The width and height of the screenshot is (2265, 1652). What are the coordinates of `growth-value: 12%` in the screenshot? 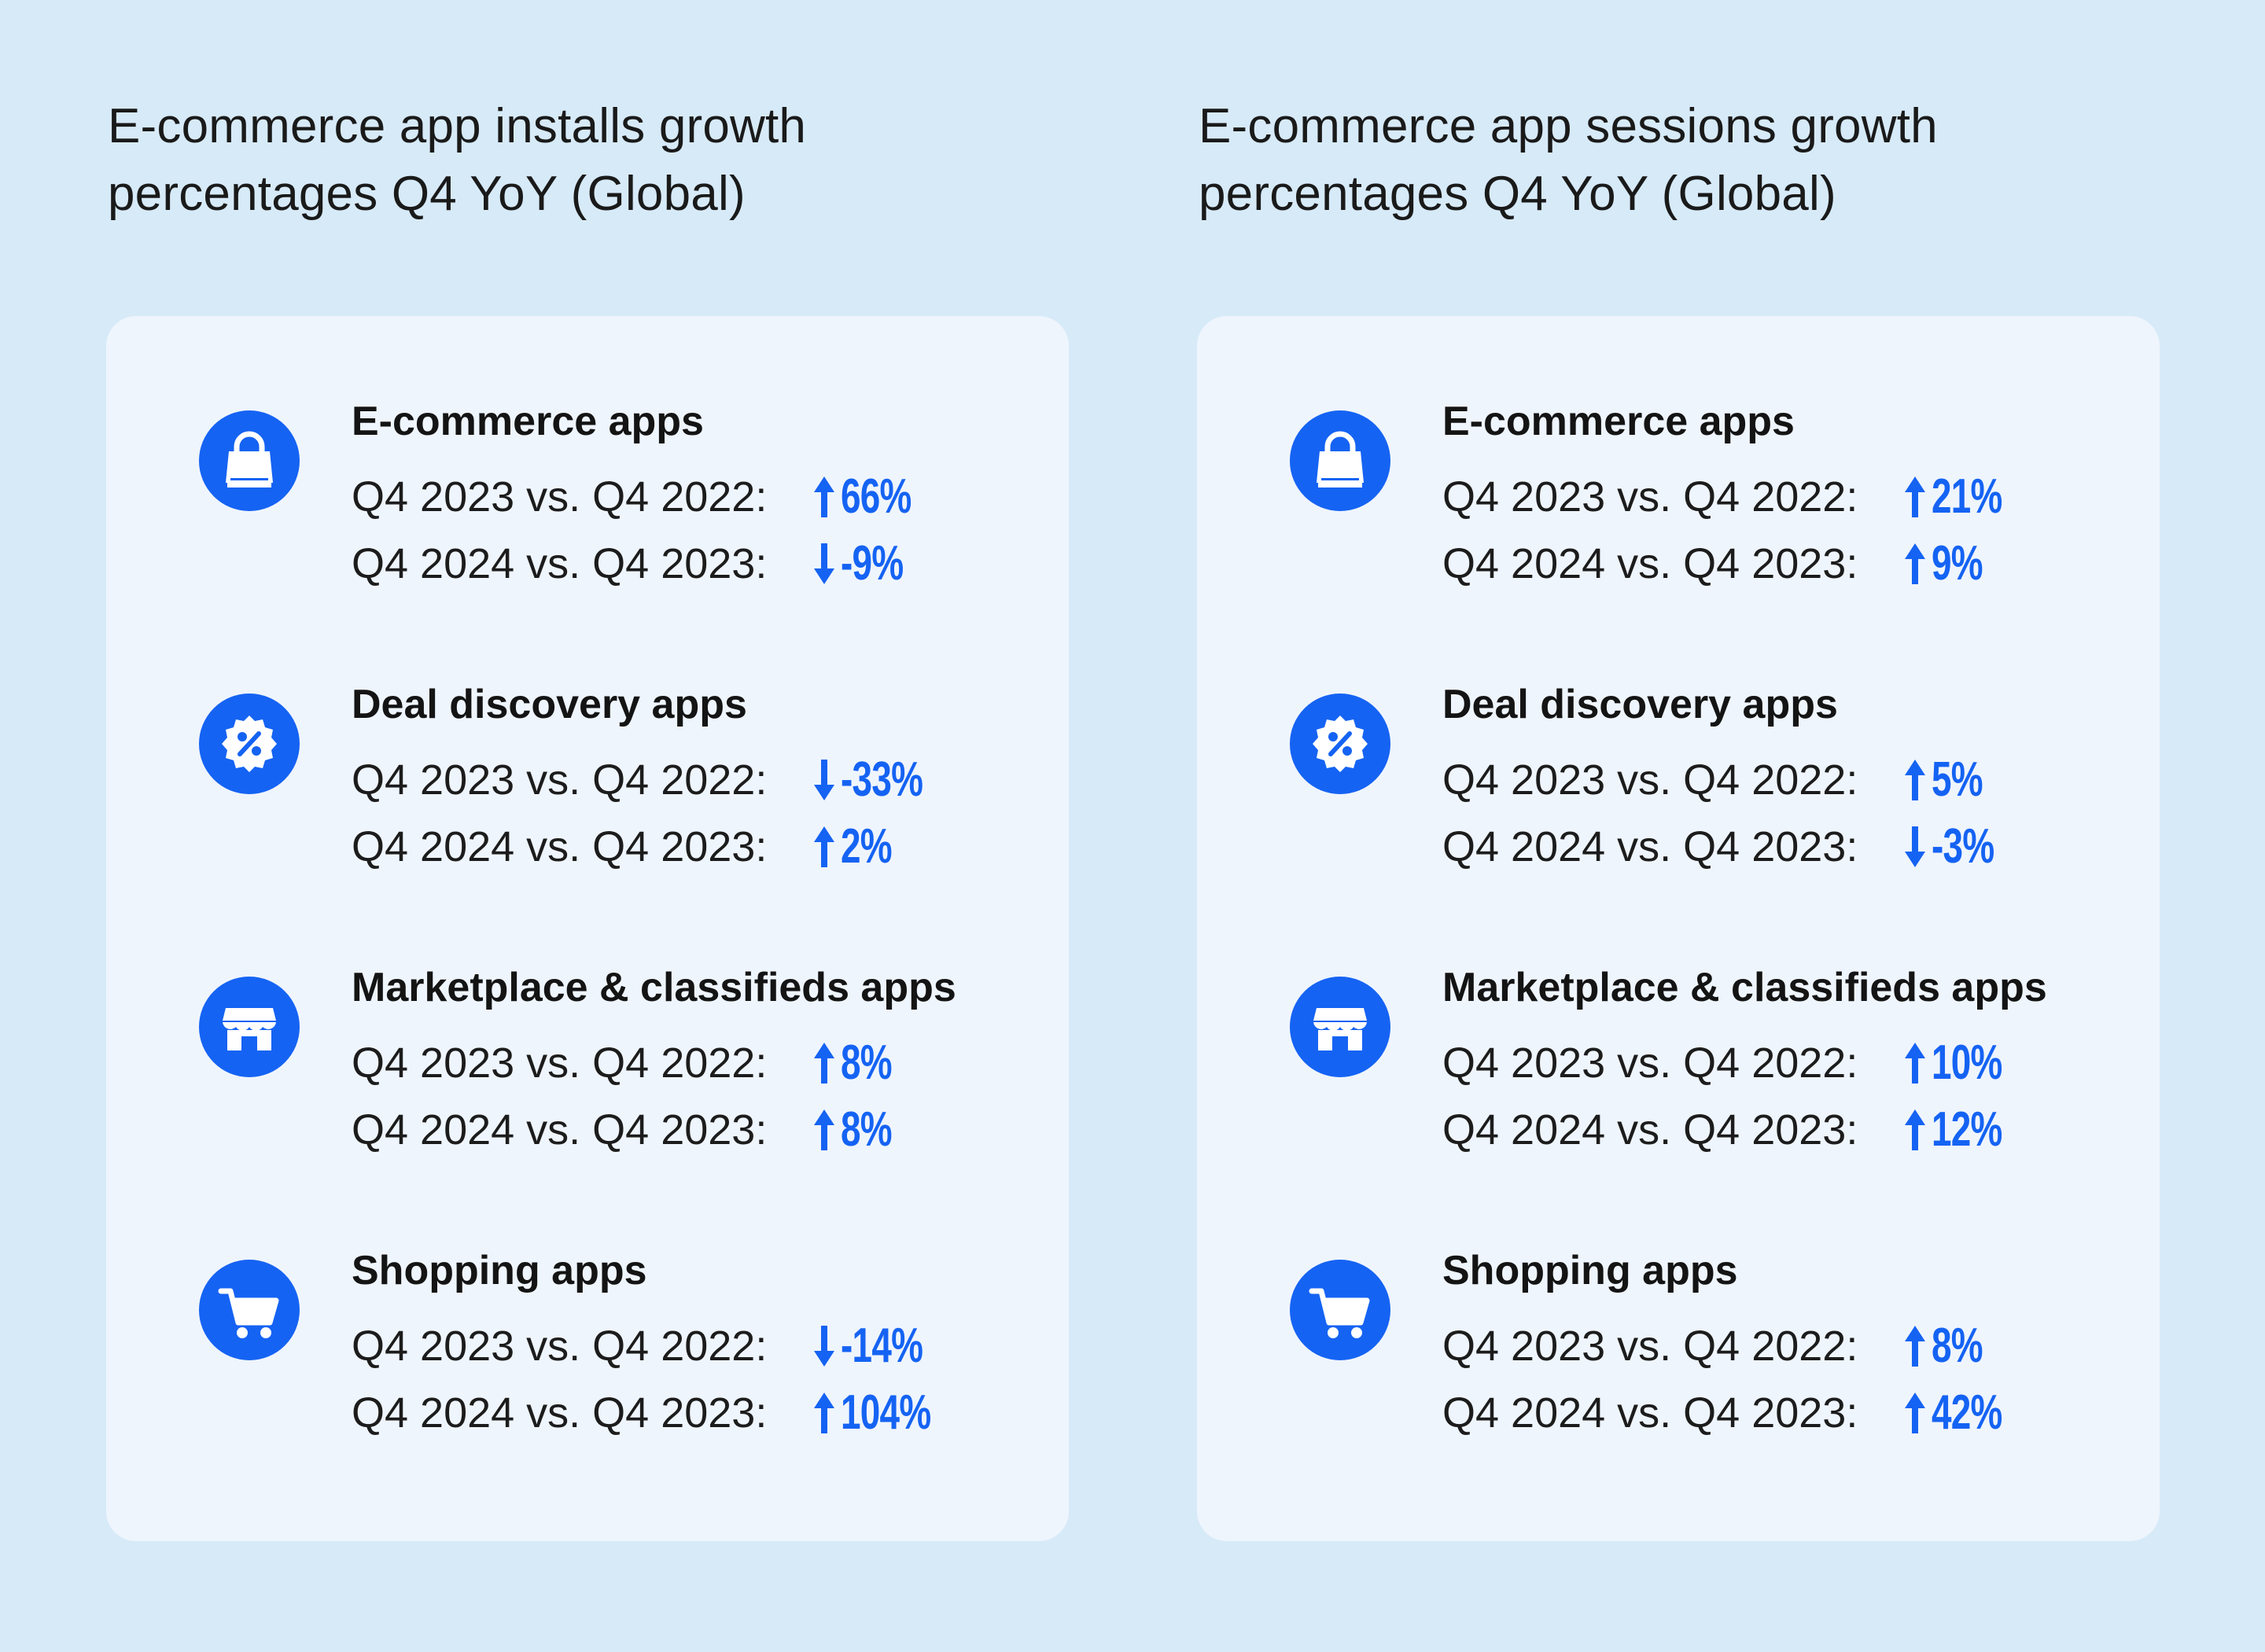 It's located at (1965, 1129).